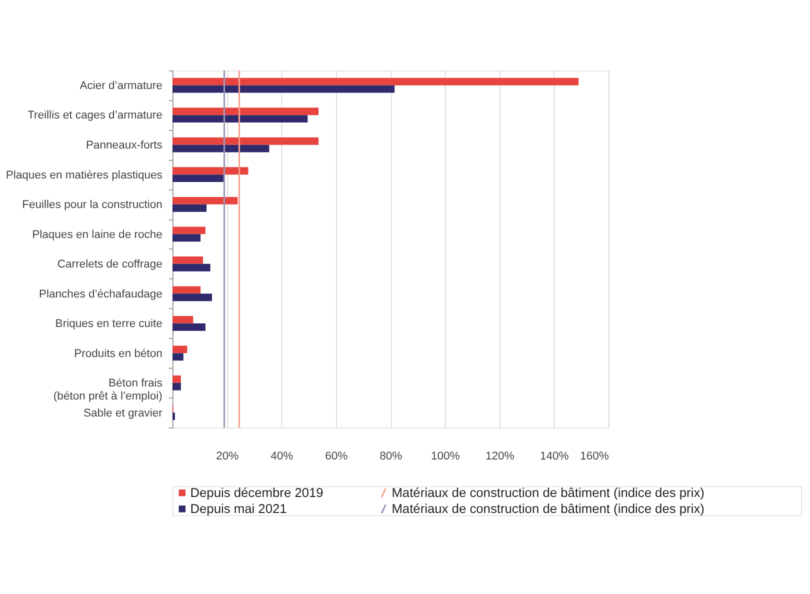 The width and height of the screenshot is (810, 594). What do you see at coordinates (109, 264) in the screenshot?
I see `y-tick-label: Carrelets de coffrage` at bounding box center [109, 264].